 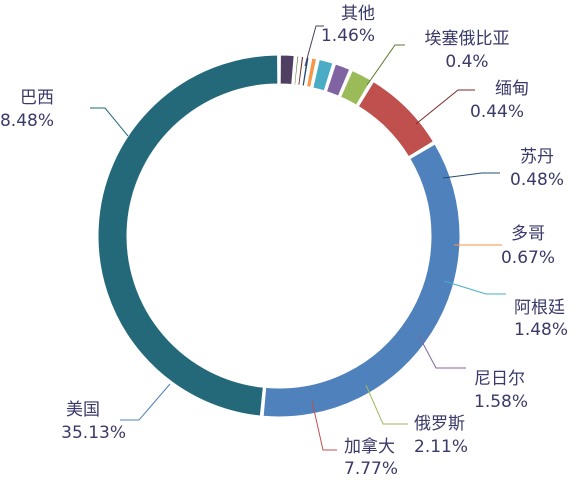 I want to click on segment-percent-label: 48.48%, so click(x=27, y=121).